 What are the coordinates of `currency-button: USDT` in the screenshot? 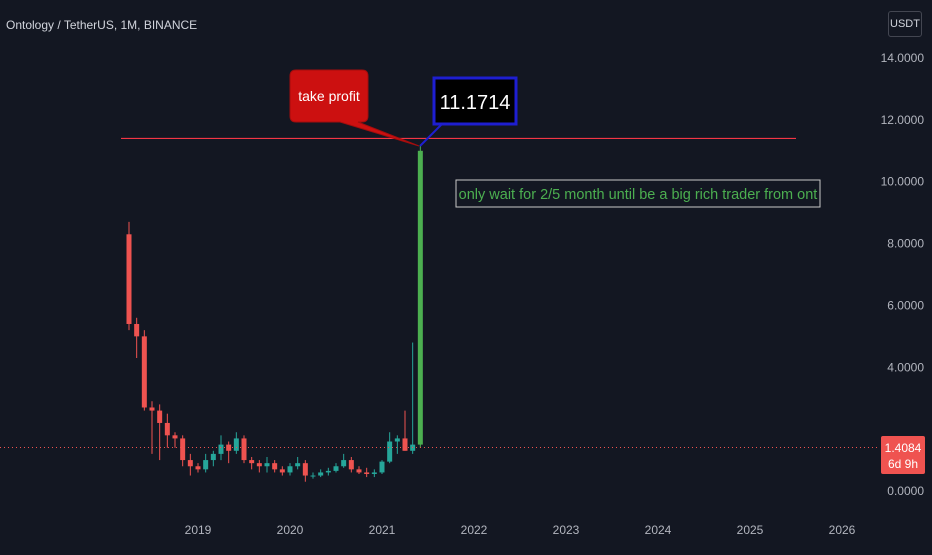 It's located at (905, 24).